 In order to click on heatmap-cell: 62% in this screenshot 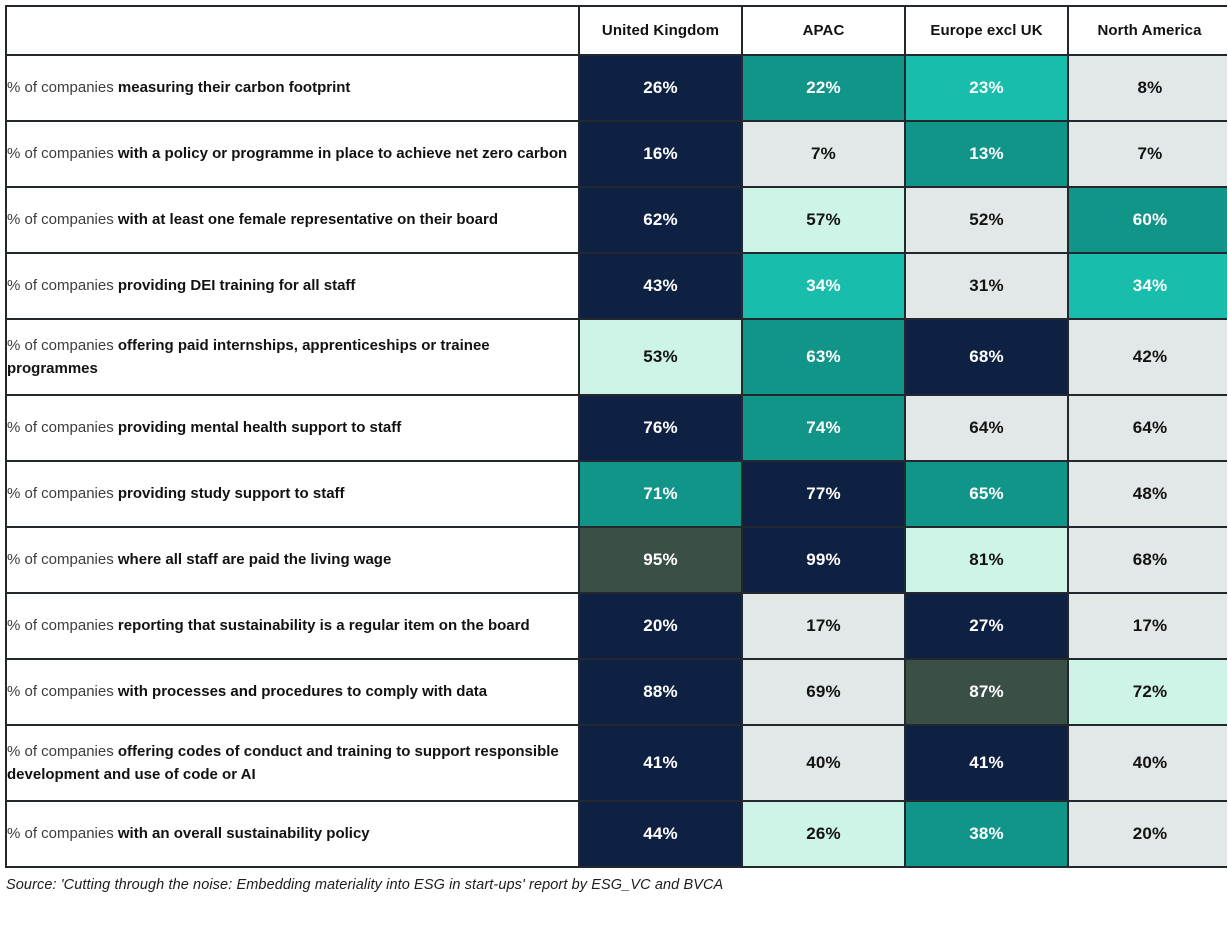, I will do `click(660, 220)`.